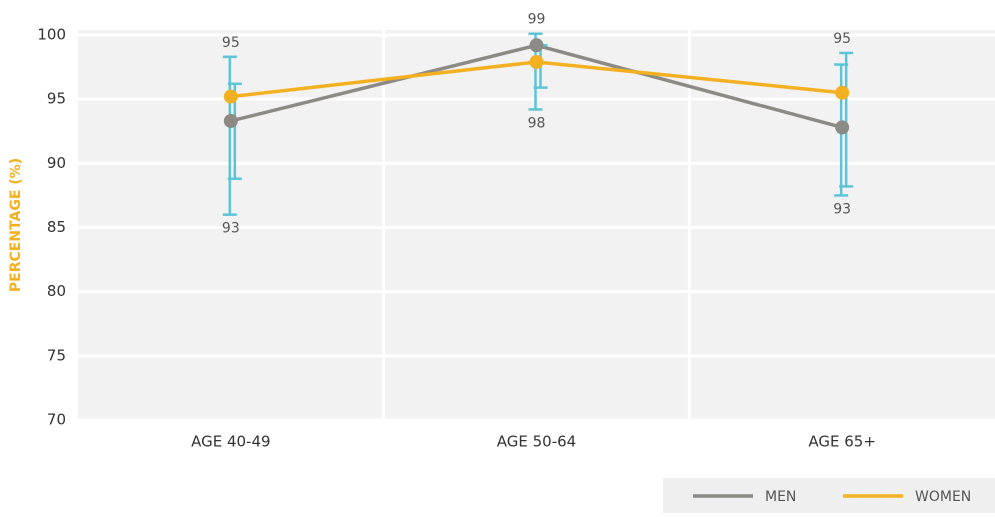 The width and height of the screenshot is (995, 517). What do you see at coordinates (537, 20) in the screenshot?
I see `data-label: 99` at bounding box center [537, 20].